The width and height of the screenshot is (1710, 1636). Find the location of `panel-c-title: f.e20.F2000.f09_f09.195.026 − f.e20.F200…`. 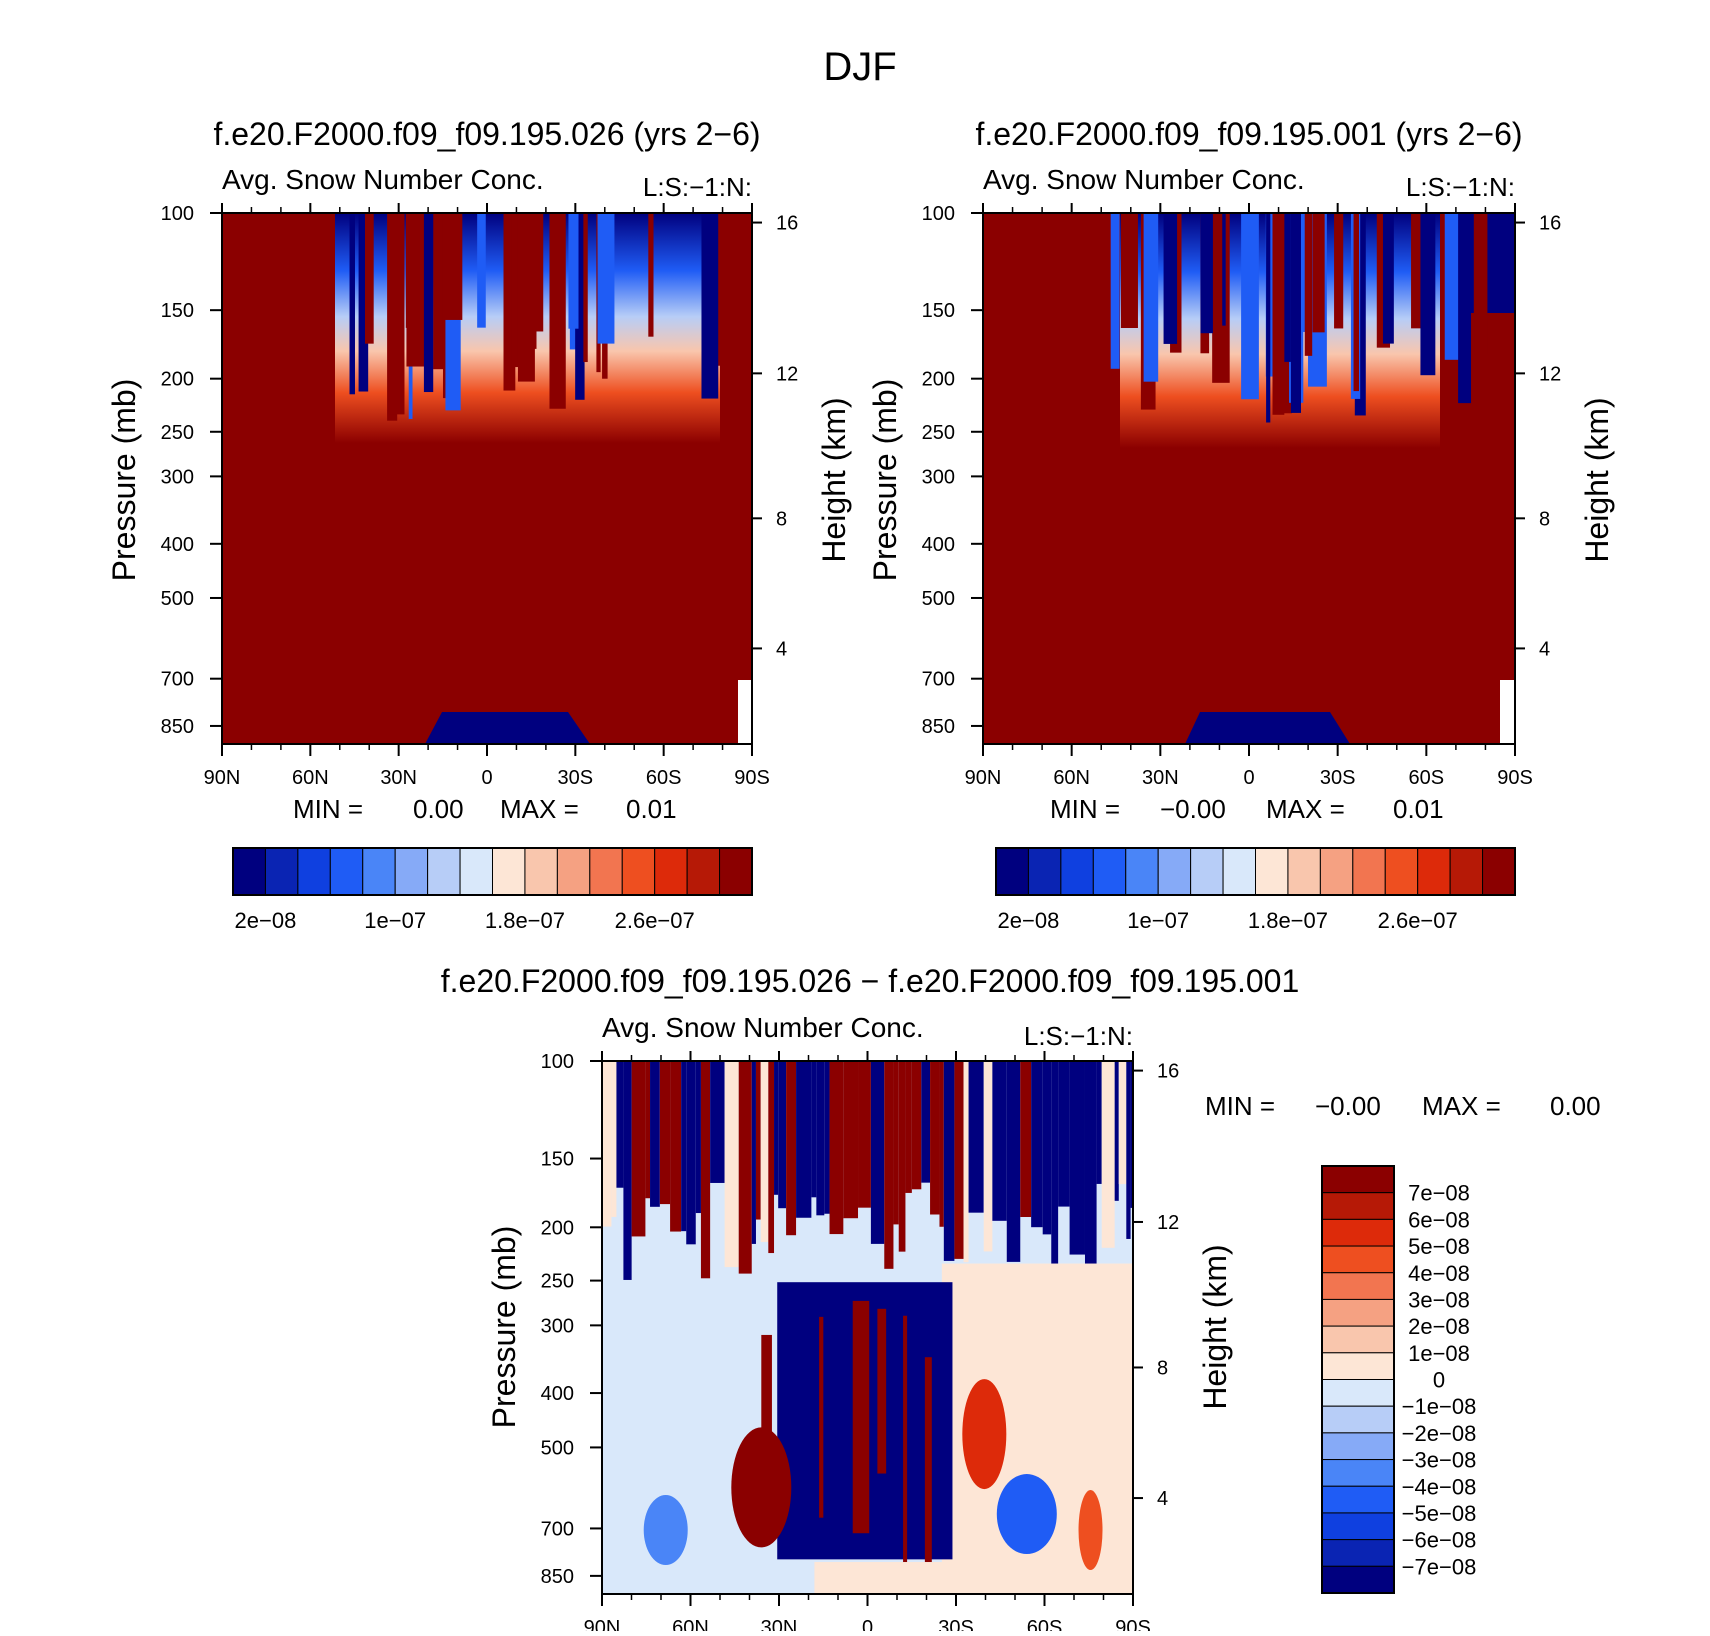

panel-c-title: f.e20.F2000.f09_f09.195.026 − f.e20.F200… is located at coordinates (870, 981).